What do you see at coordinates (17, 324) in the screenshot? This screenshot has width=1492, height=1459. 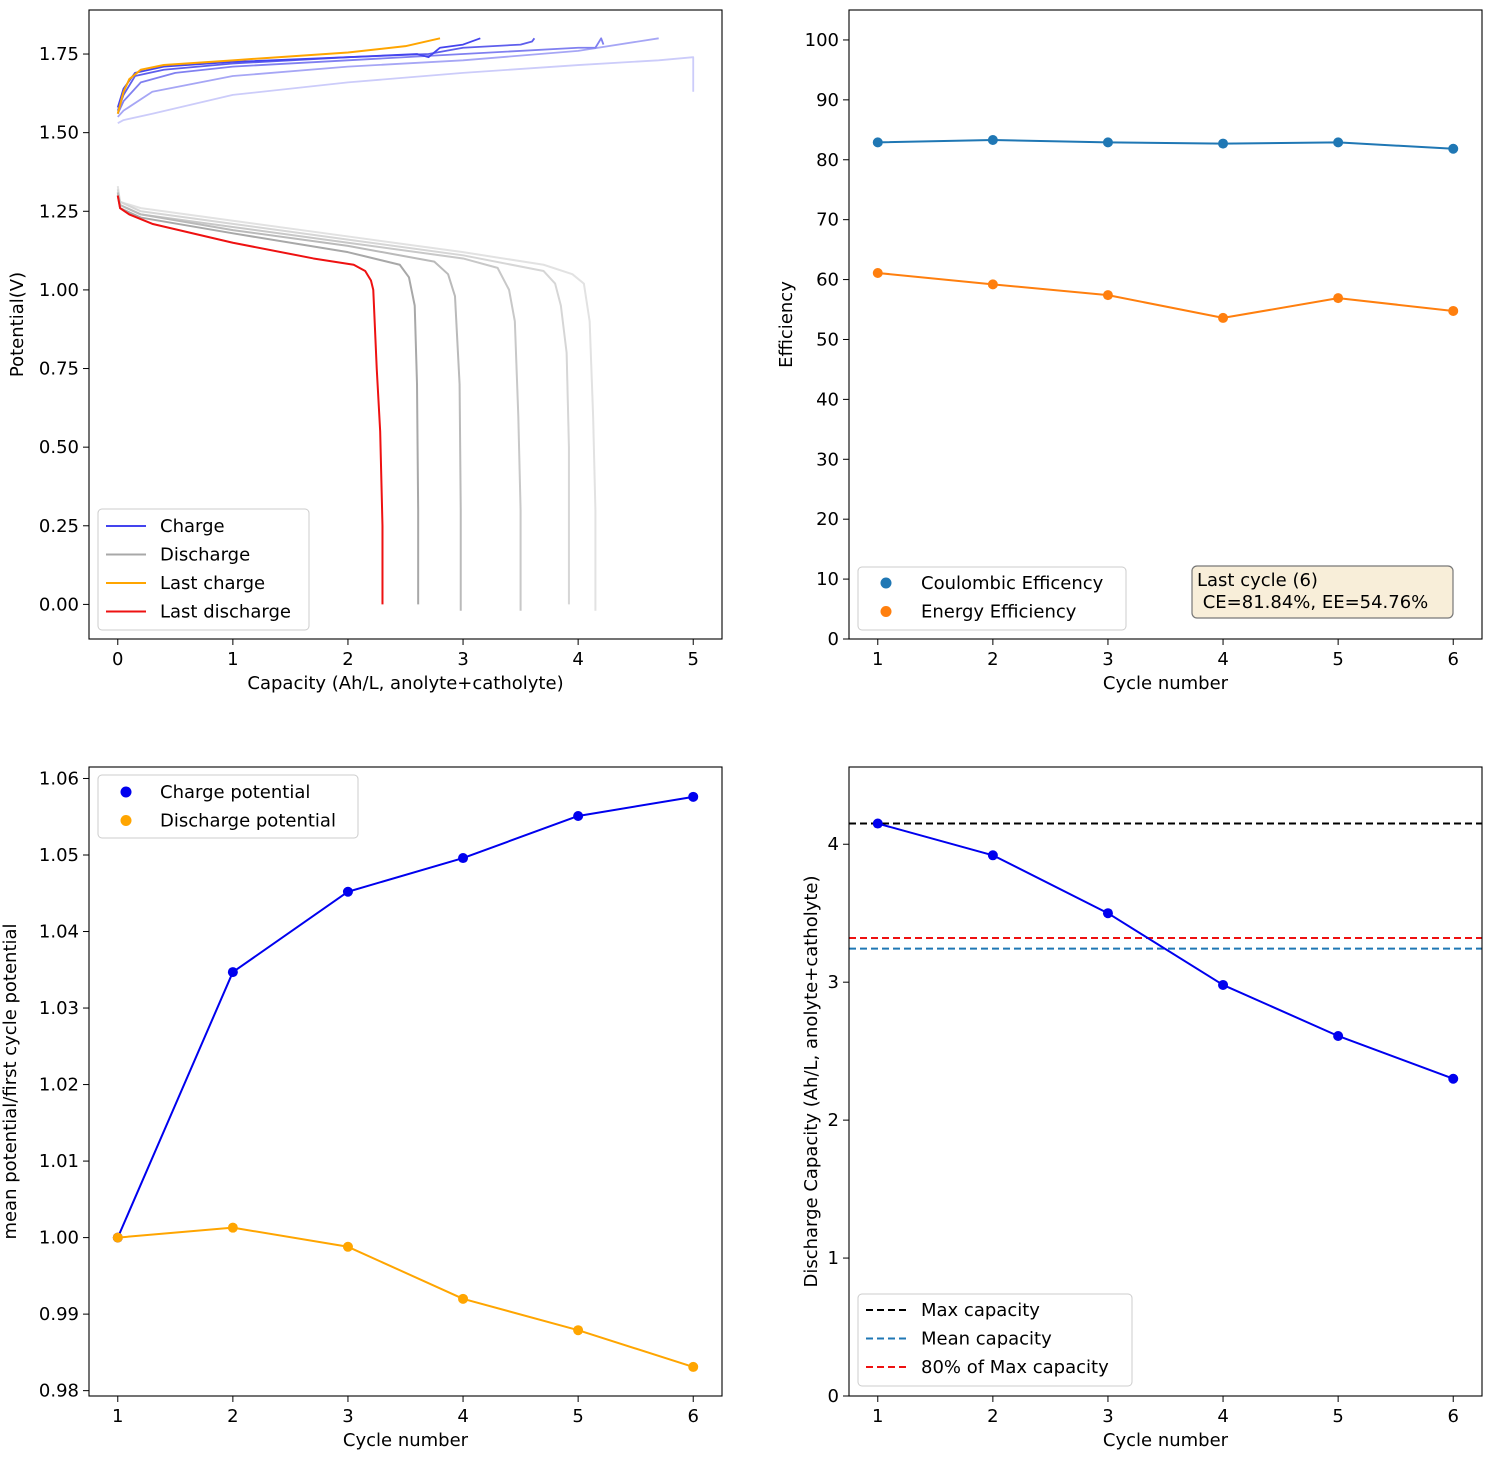 I see `y-axis-label: Potential(V)` at bounding box center [17, 324].